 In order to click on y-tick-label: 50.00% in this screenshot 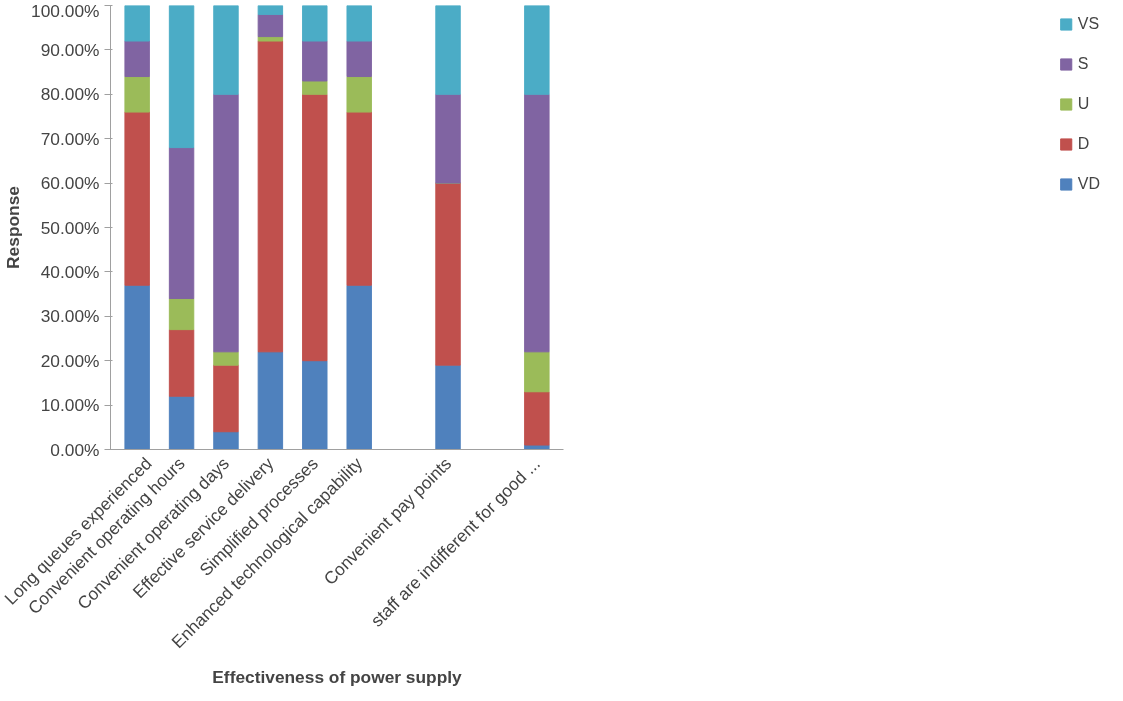, I will do `click(70, 227)`.